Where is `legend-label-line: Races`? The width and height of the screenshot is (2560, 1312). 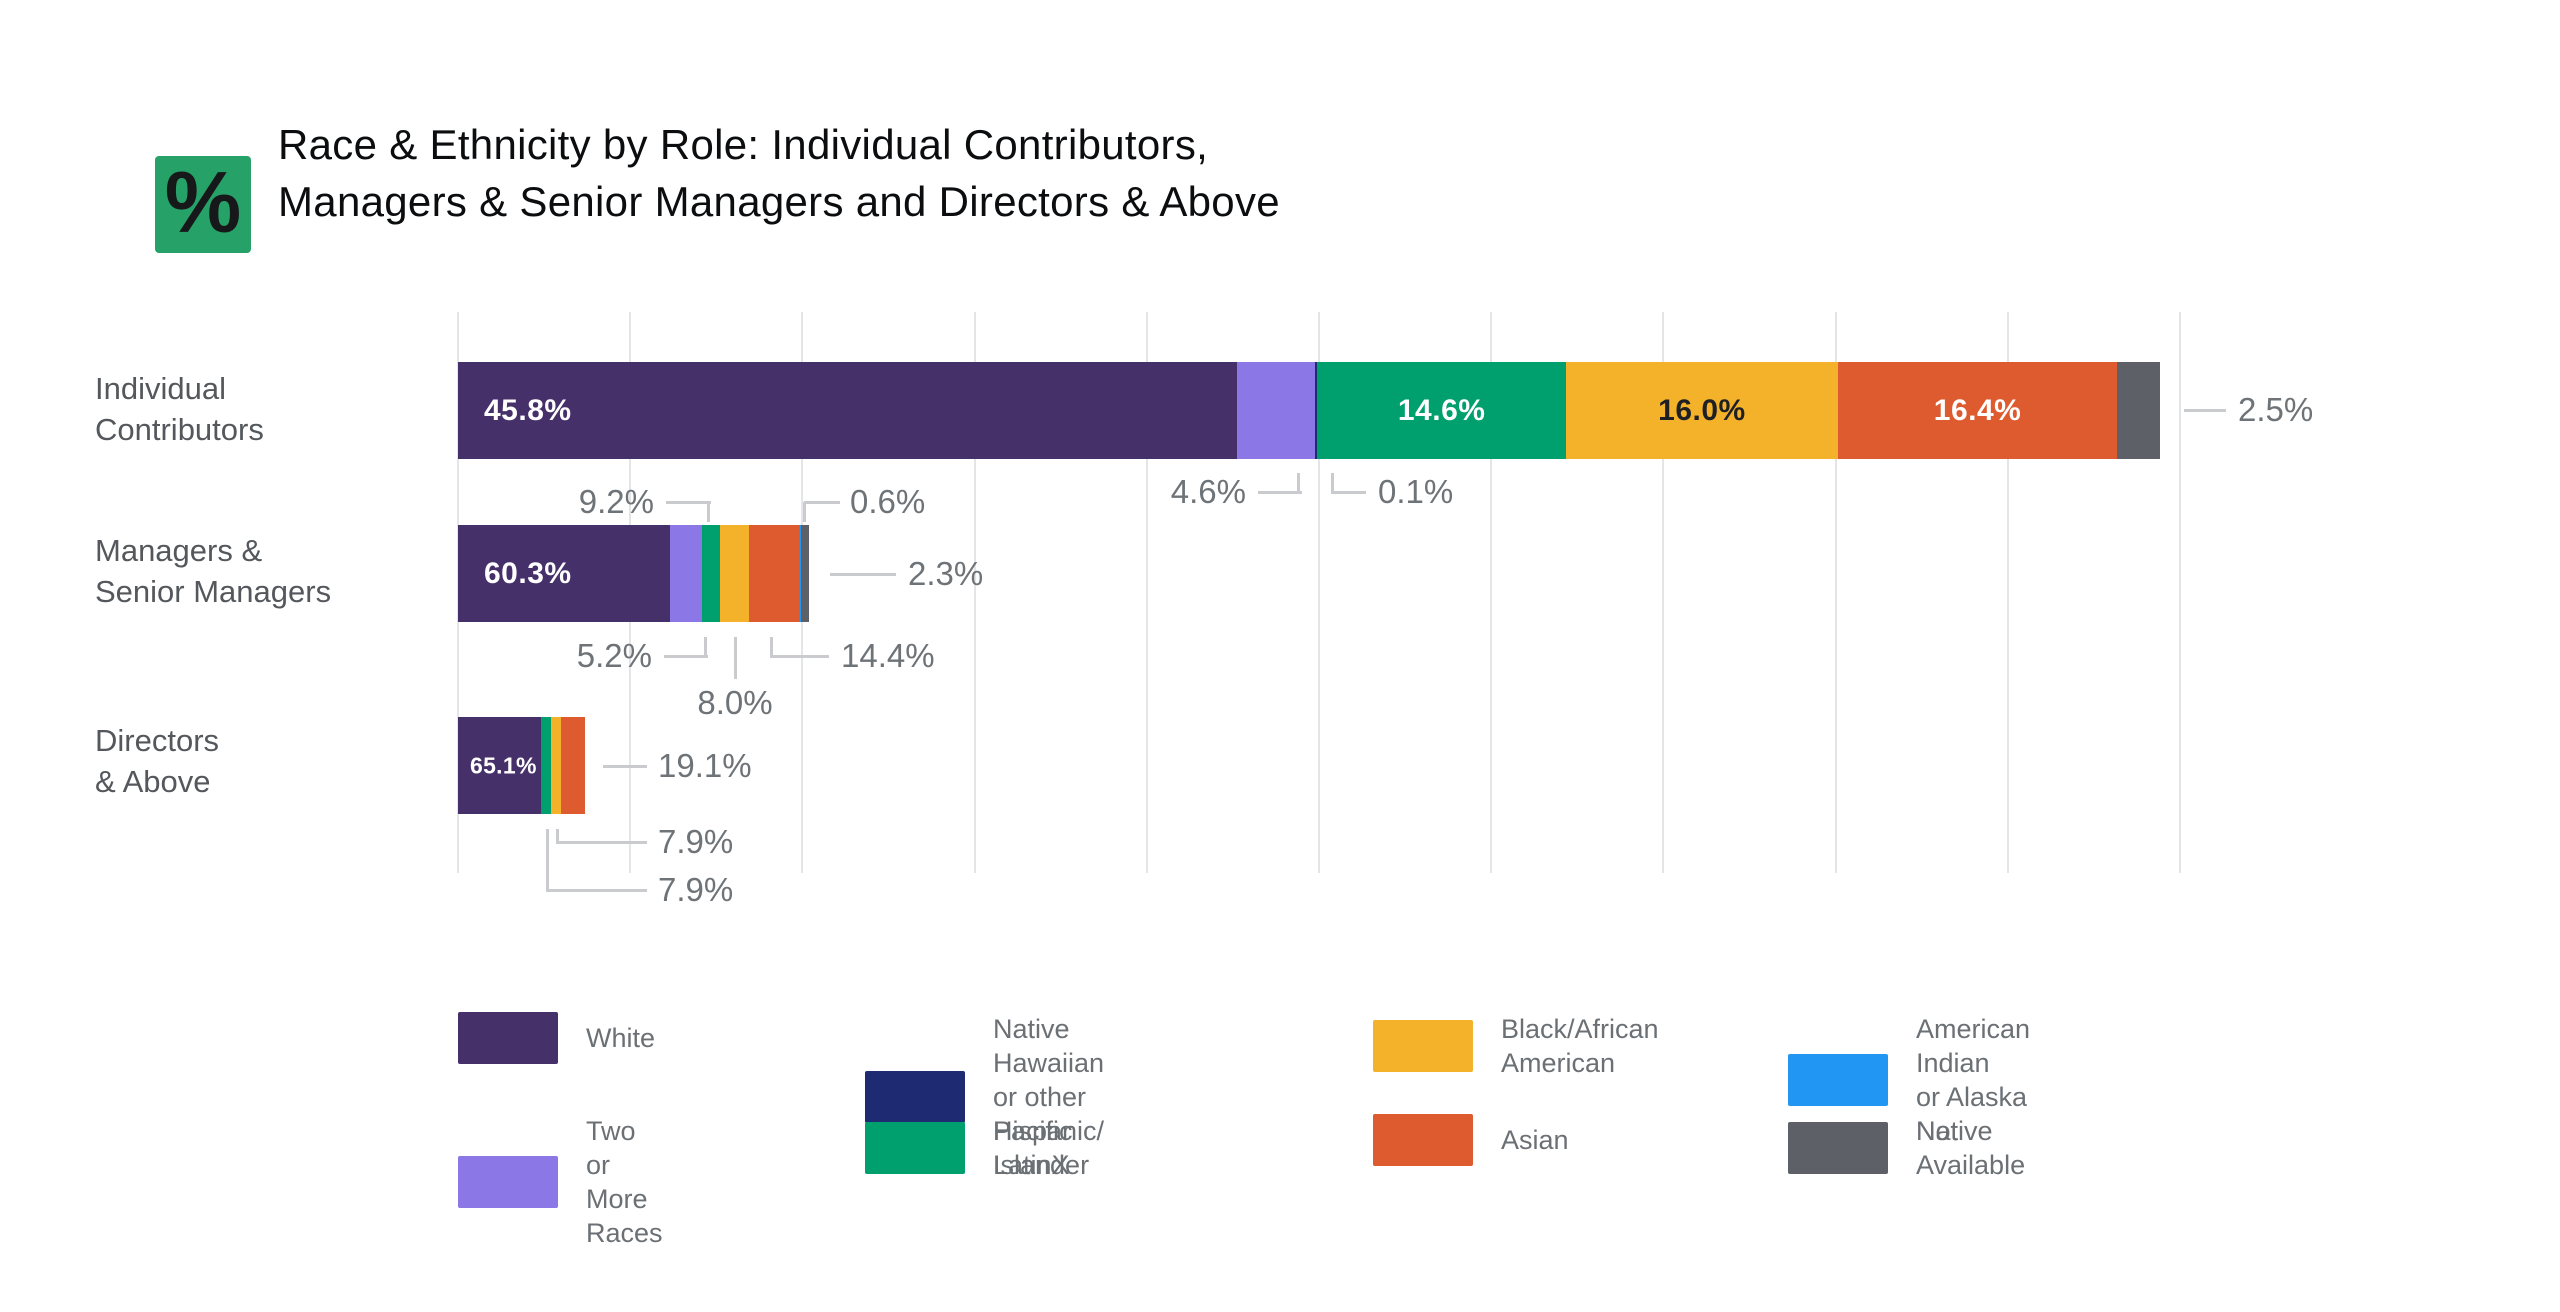
legend-label-line: Races is located at coordinates (624, 1233).